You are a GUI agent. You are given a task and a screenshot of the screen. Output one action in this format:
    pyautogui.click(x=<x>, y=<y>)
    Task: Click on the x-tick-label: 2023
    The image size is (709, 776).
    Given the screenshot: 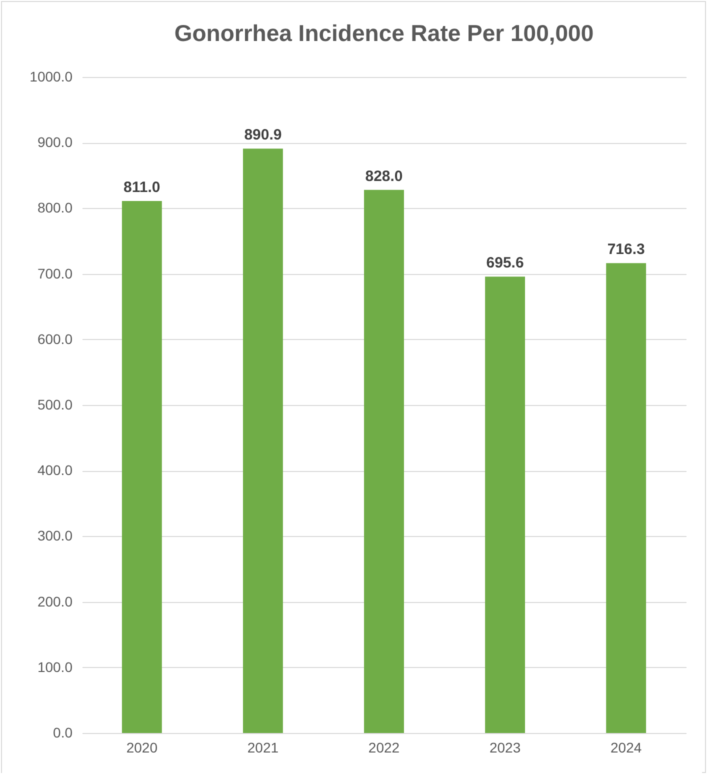 What is the action you would take?
    pyautogui.click(x=505, y=748)
    